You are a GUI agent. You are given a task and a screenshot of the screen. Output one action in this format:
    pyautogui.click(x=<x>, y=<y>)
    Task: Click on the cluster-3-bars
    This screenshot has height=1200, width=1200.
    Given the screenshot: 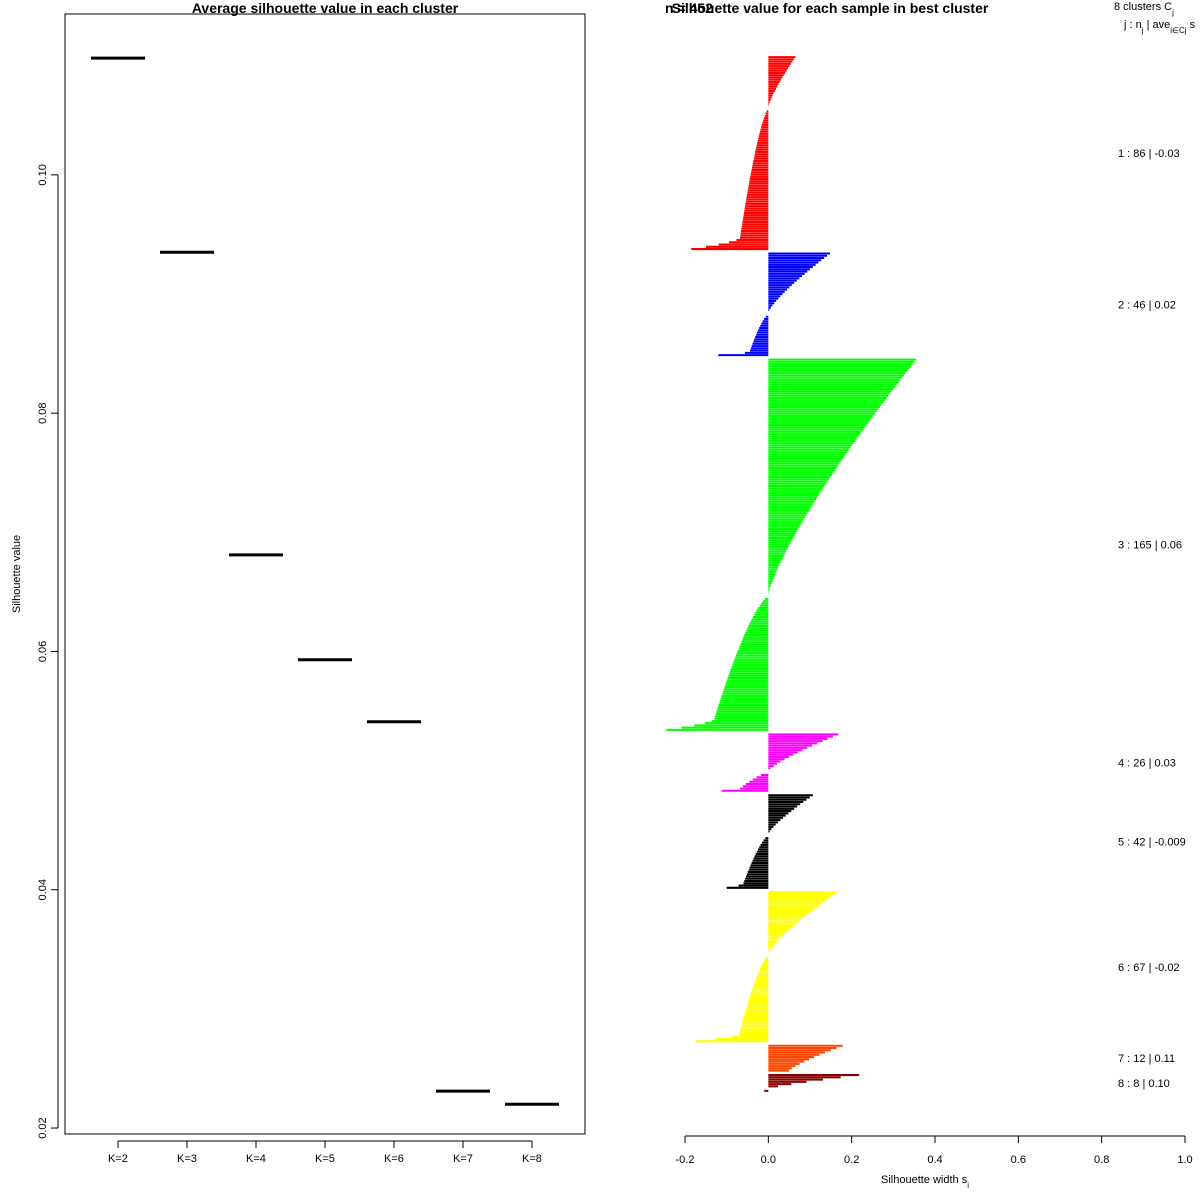 What is the action you would take?
    pyautogui.click(x=791, y=544)
    